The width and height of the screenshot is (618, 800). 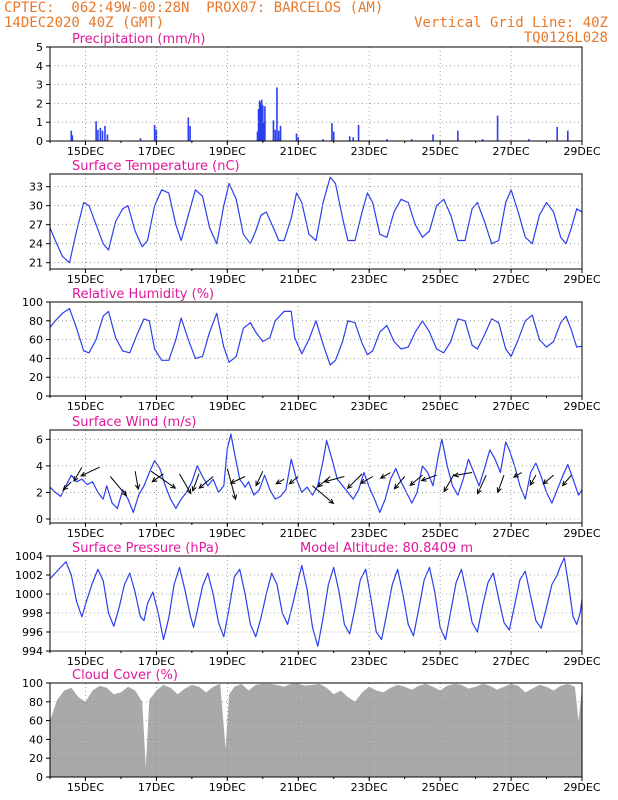 I want to click on y-tick-label: 996, so click(x=32, y=632).